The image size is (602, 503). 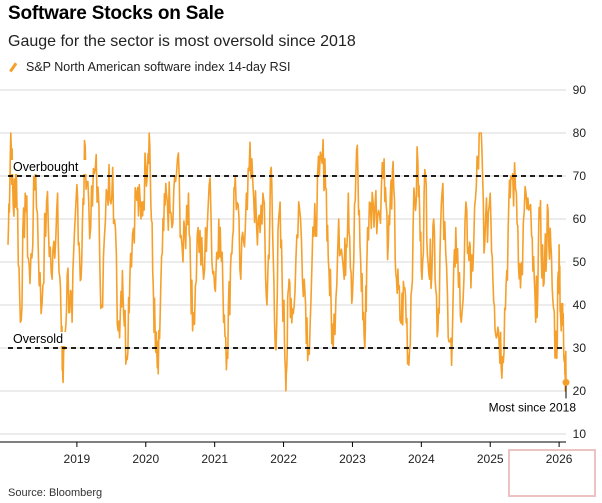 I want to click on y-tick-label-80: 80, so click(x=580, y=133).